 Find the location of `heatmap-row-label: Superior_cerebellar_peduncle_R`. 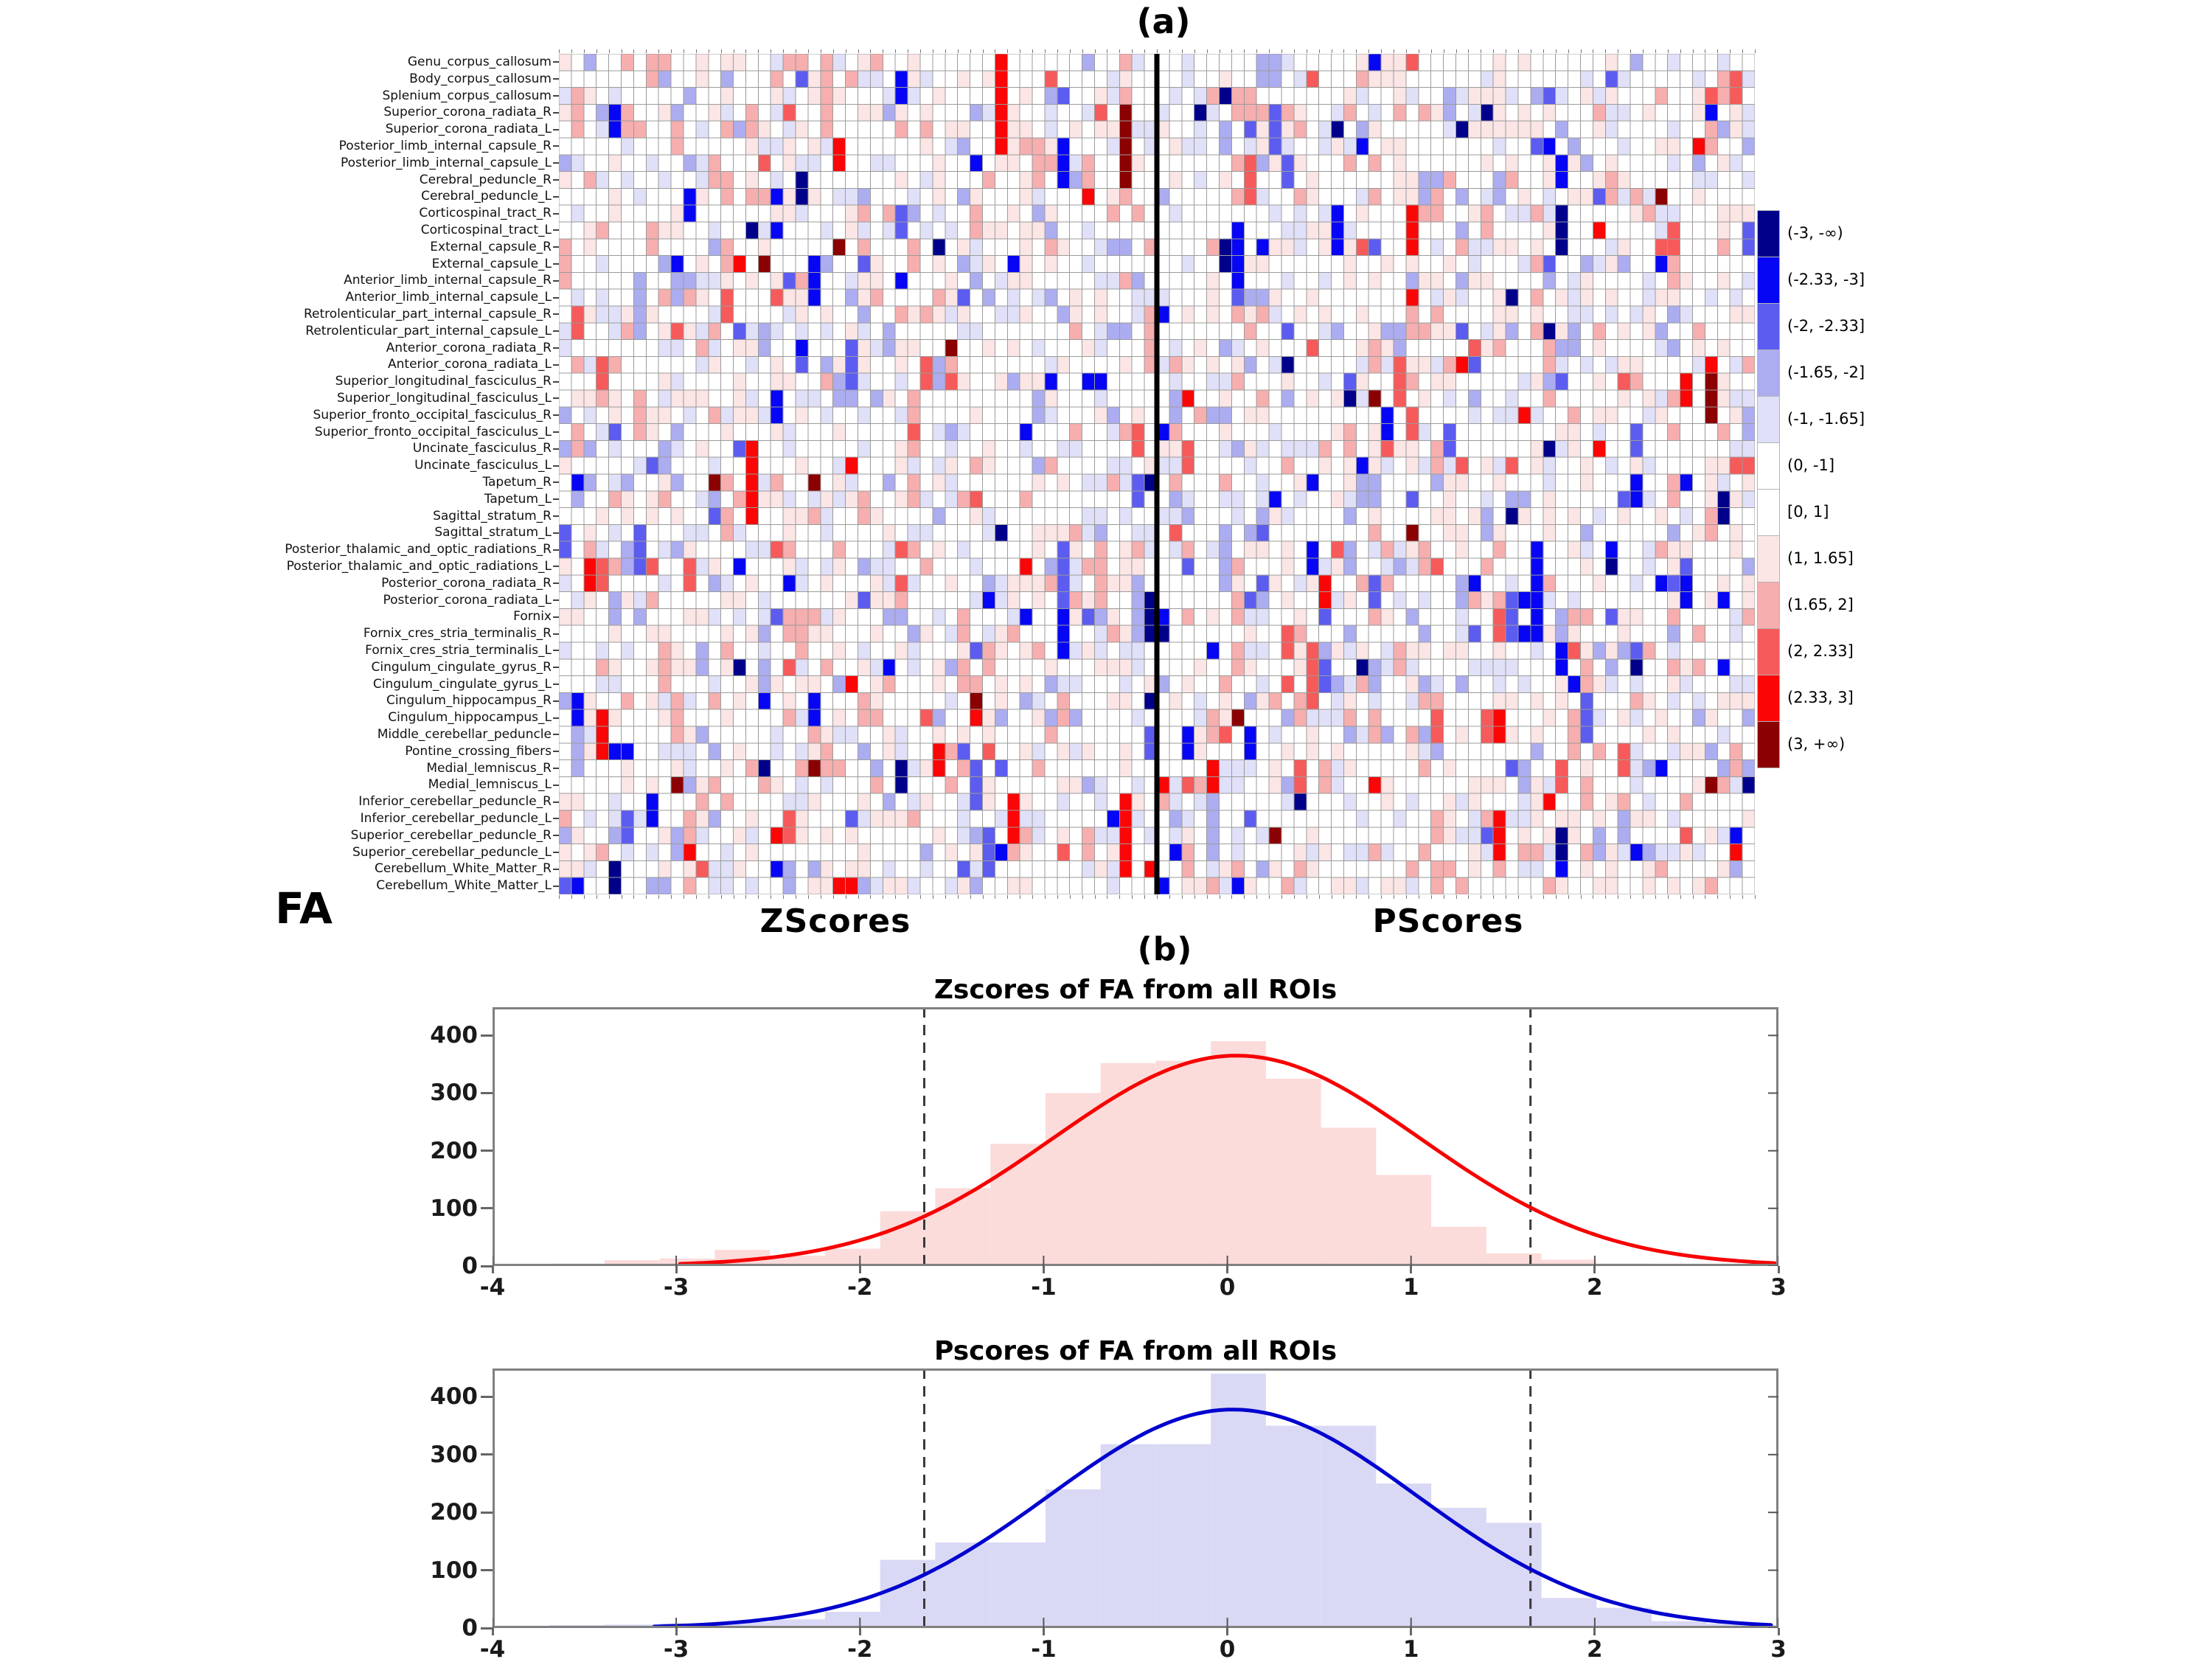

heatmap-row-label: Superior_cerebellar_peduncle_R is located at coordinates (451, 835).